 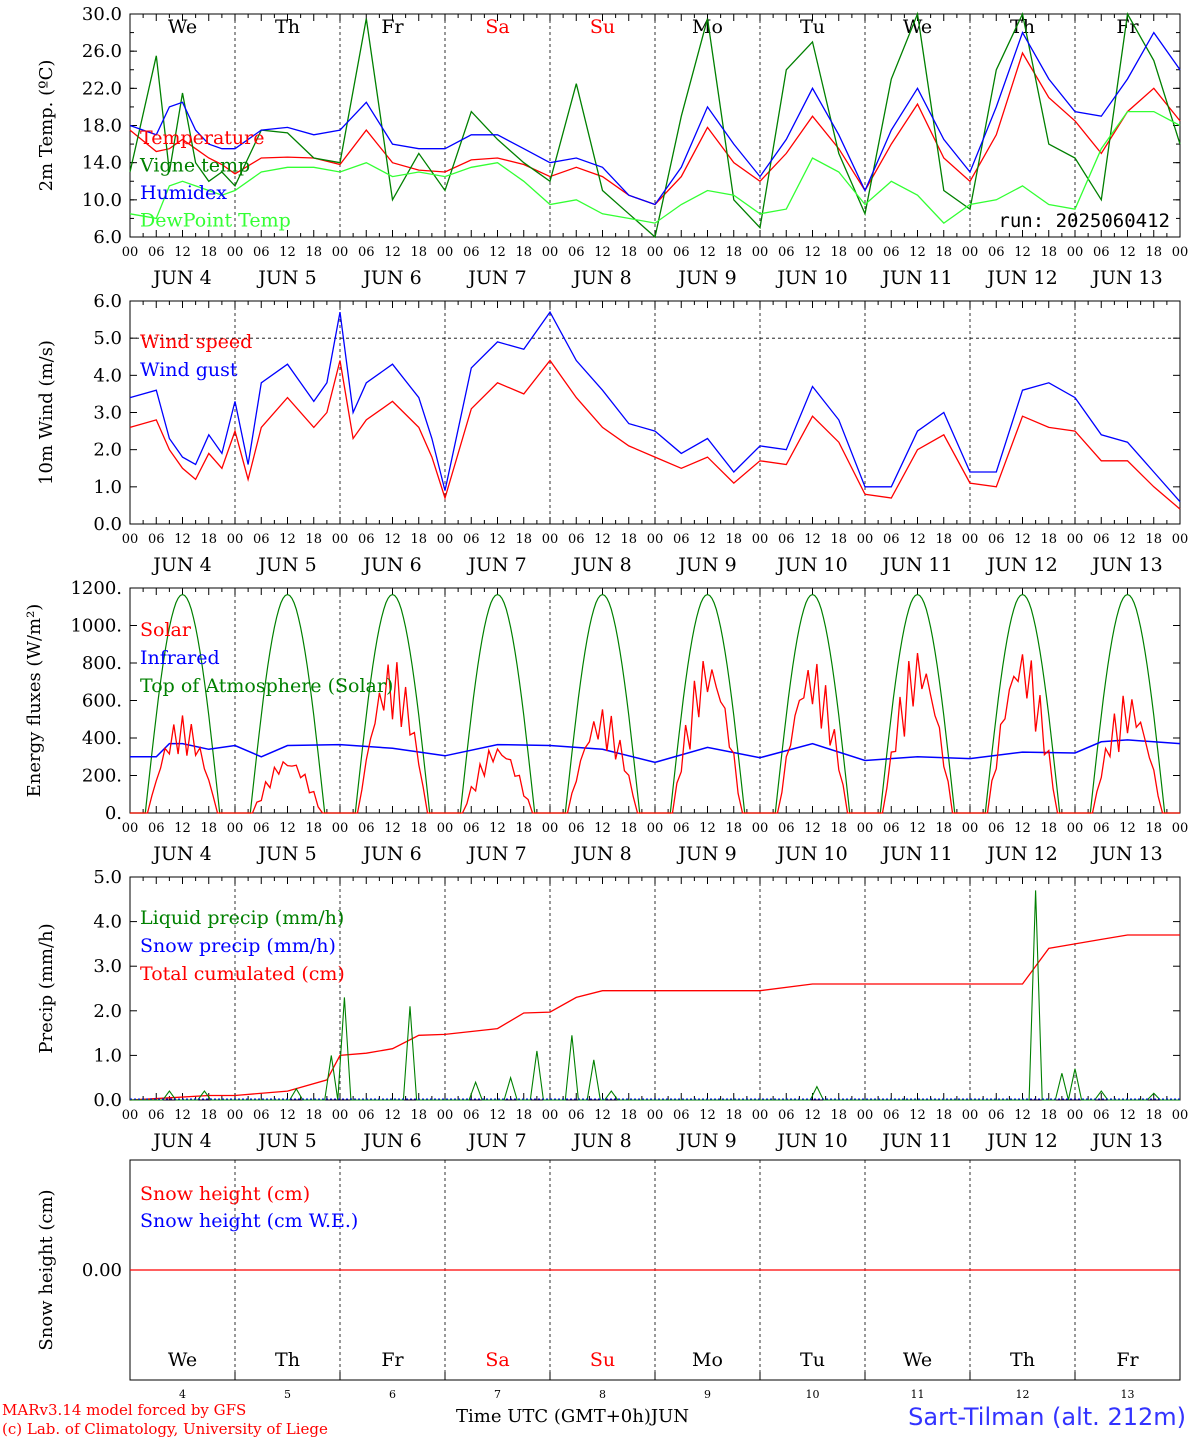 What do you see at coordinates (102, 200) in the screenshot?
I see `y-tick-label: 10.0` at bounding box center [102, 200].